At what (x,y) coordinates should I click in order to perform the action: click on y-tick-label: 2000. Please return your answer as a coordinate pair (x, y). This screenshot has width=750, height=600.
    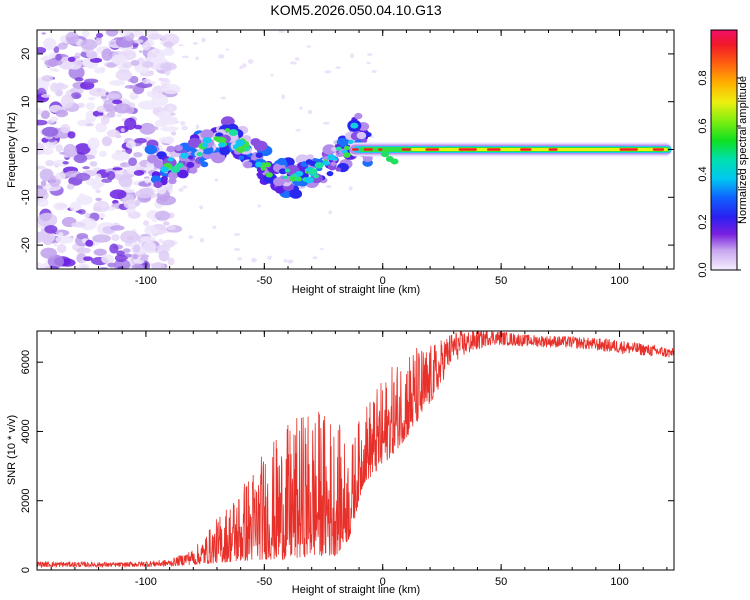
    Looking at the image, I should click on (26, 500).